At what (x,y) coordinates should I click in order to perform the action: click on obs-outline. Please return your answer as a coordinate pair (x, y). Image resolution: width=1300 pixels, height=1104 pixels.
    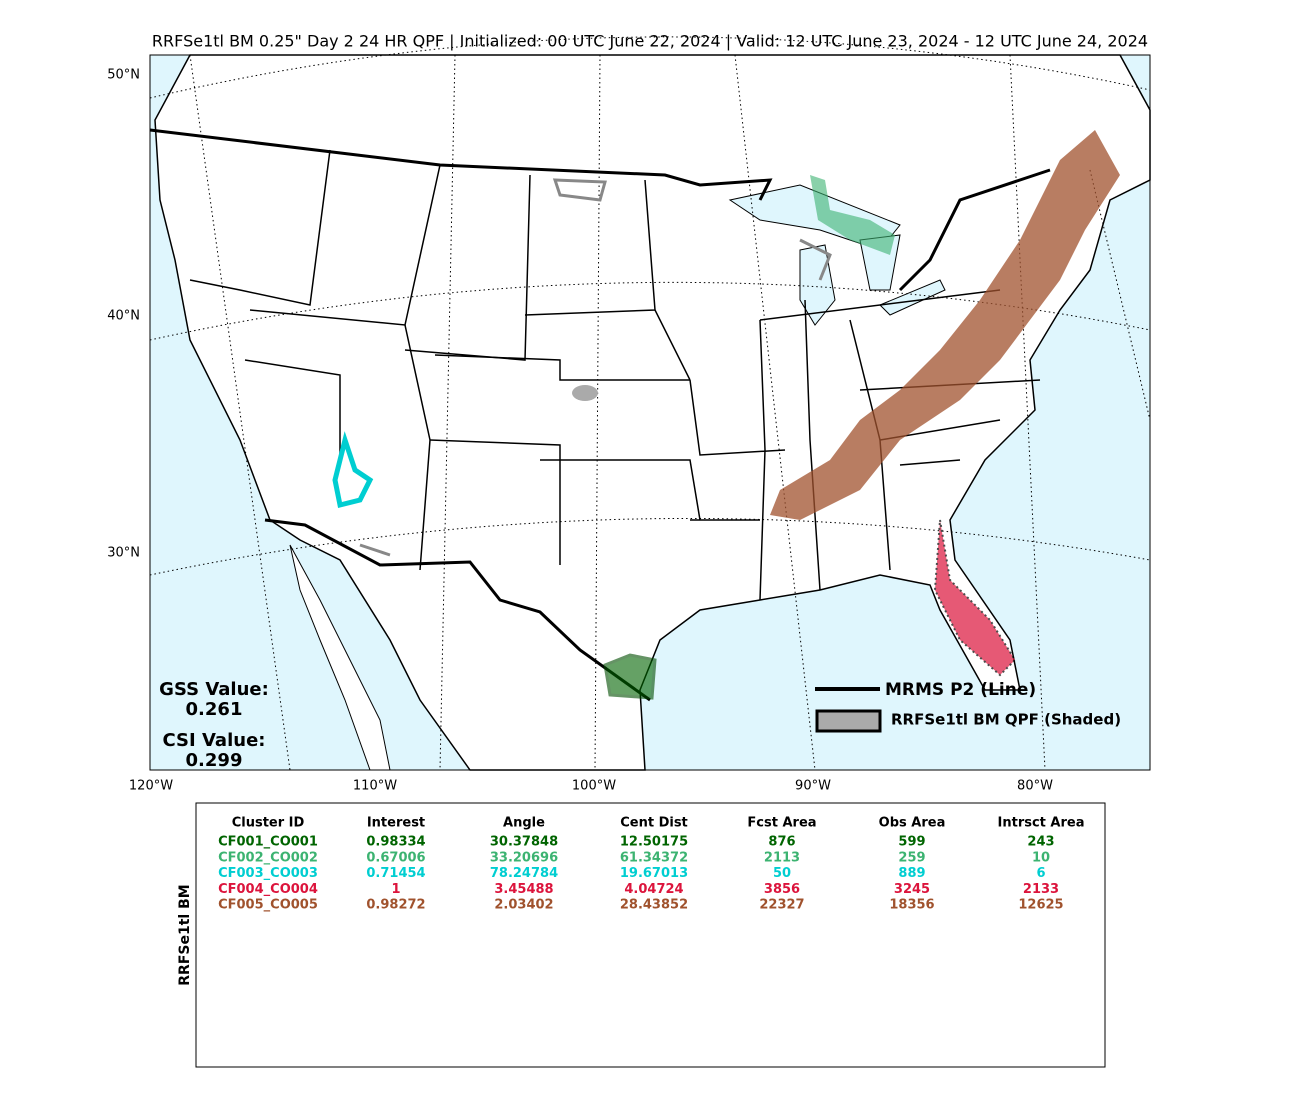
    Looking at the image, I should click on (595, 367).